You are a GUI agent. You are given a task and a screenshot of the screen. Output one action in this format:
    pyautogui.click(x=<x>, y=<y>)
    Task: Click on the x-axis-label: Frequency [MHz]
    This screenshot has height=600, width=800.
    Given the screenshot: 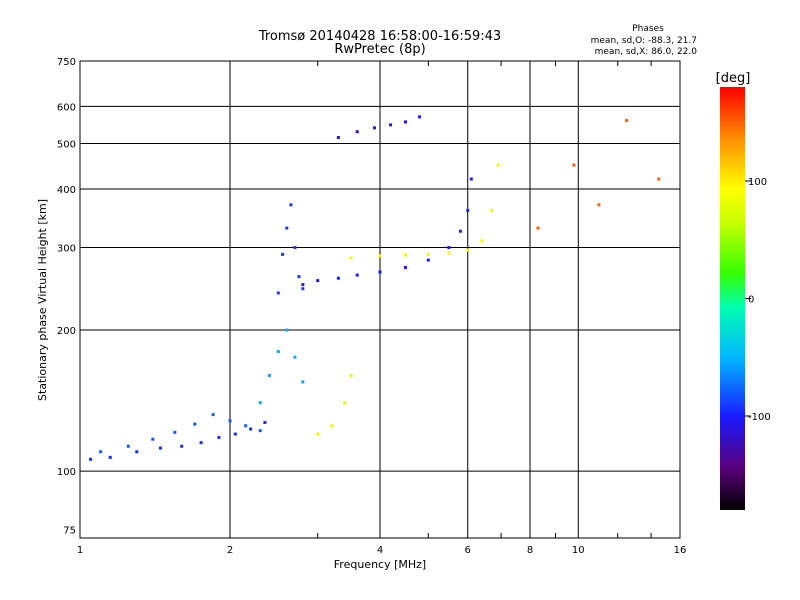 What is the action you would take?
    pyautogui.click(x=380, y=564)
    